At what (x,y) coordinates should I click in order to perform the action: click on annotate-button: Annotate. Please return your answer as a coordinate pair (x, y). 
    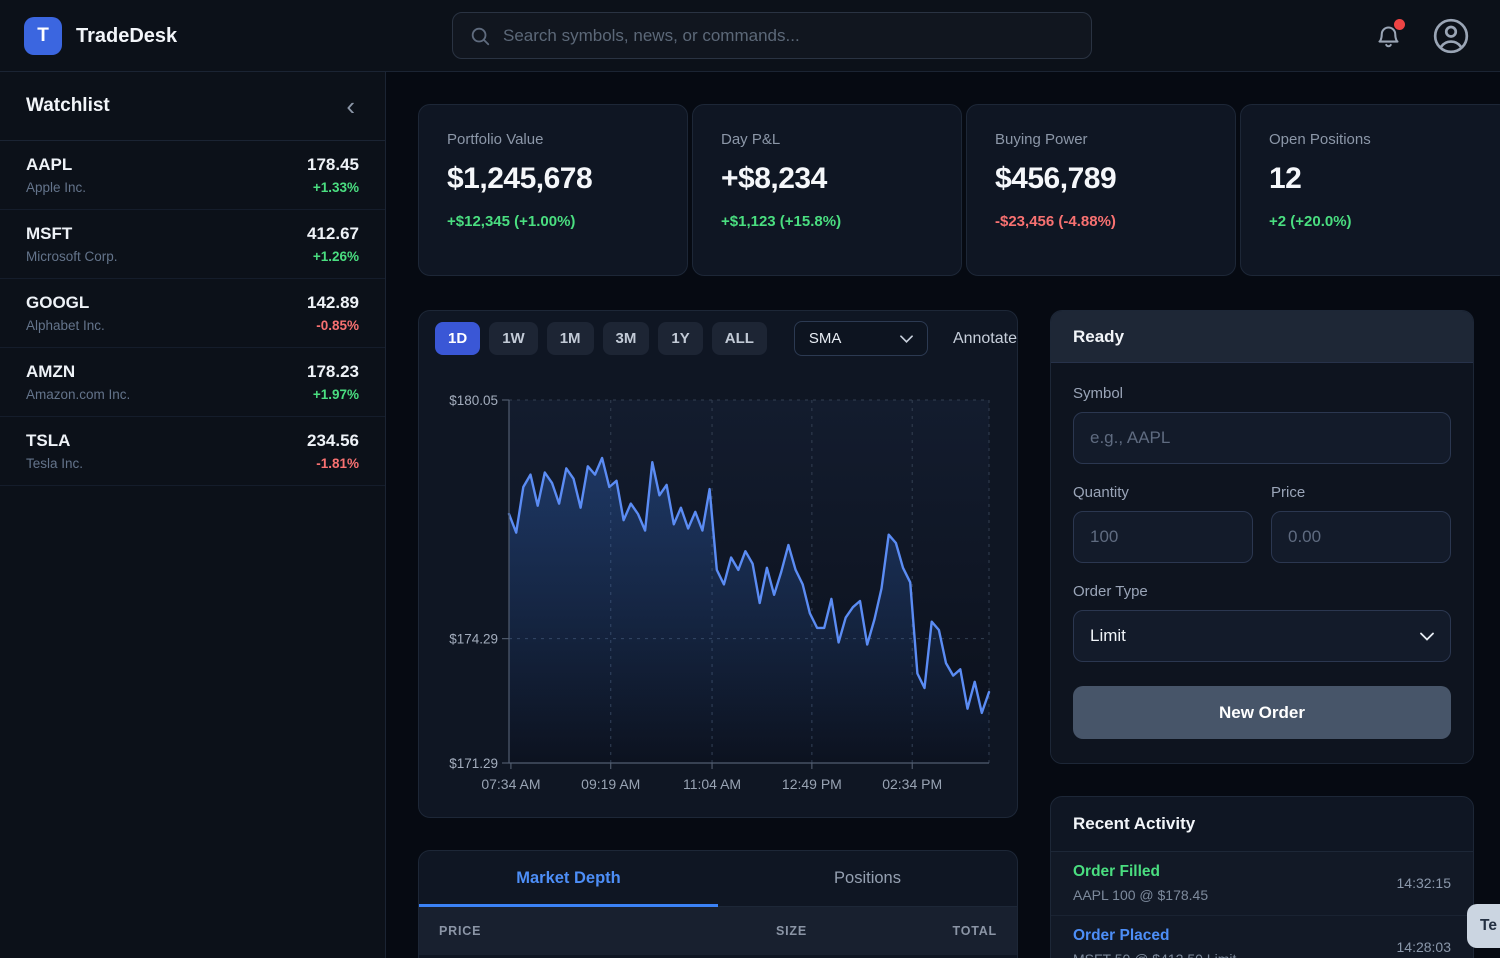
    Looking at the image, I should click on (984, 338).